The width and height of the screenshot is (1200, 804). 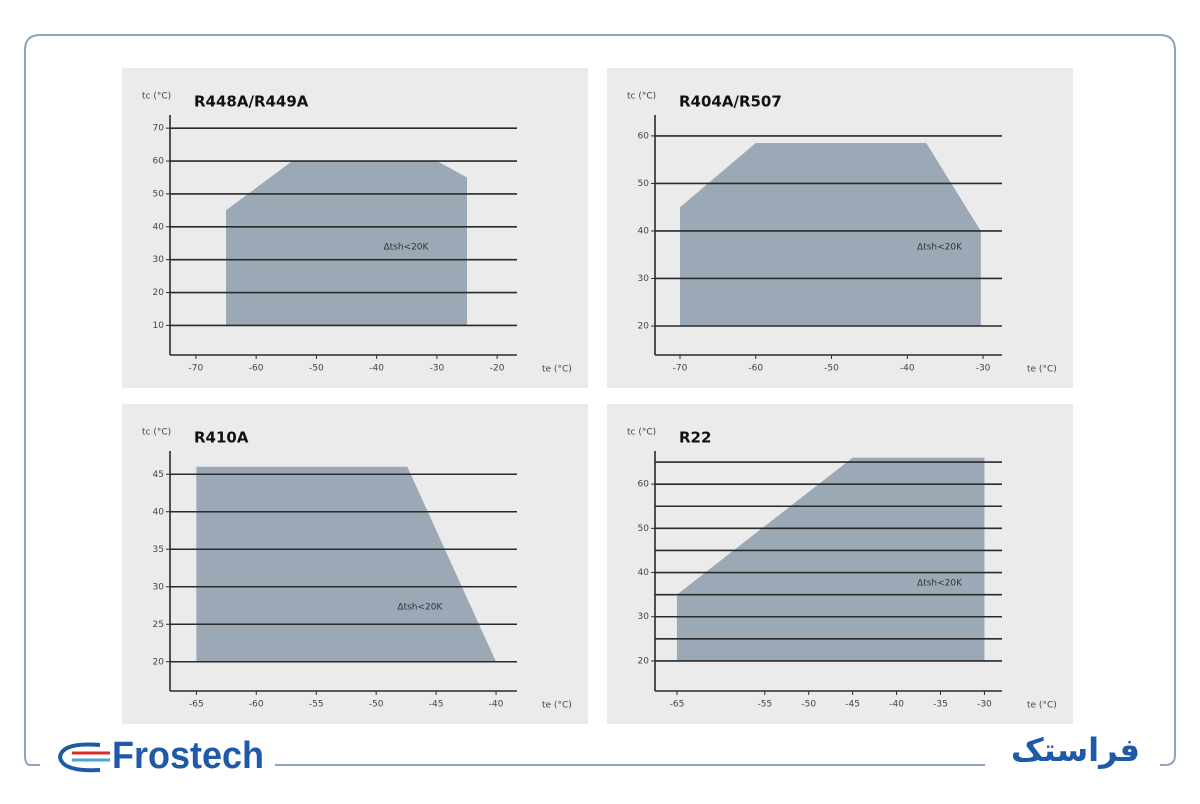 I want to click on chart-title: R448A/R449A, so click(x=251, y=102).